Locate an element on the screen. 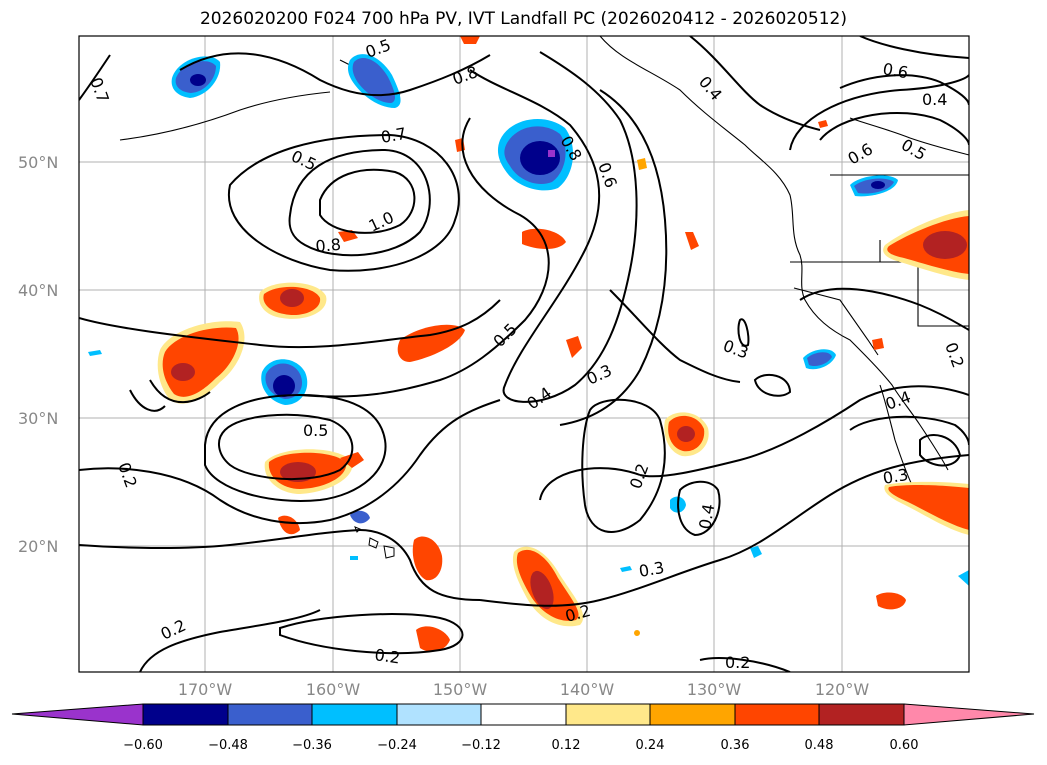 Image resolution: width=1047 pixels, height=765 pixels. lat-label: 30°N is located at coordinates (38, 418).